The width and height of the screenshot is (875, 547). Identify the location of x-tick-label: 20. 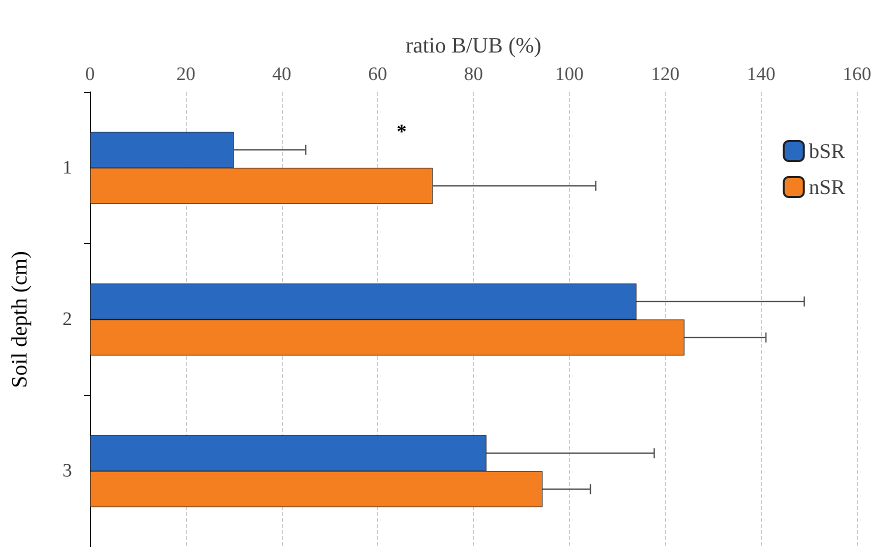
(186, 74).